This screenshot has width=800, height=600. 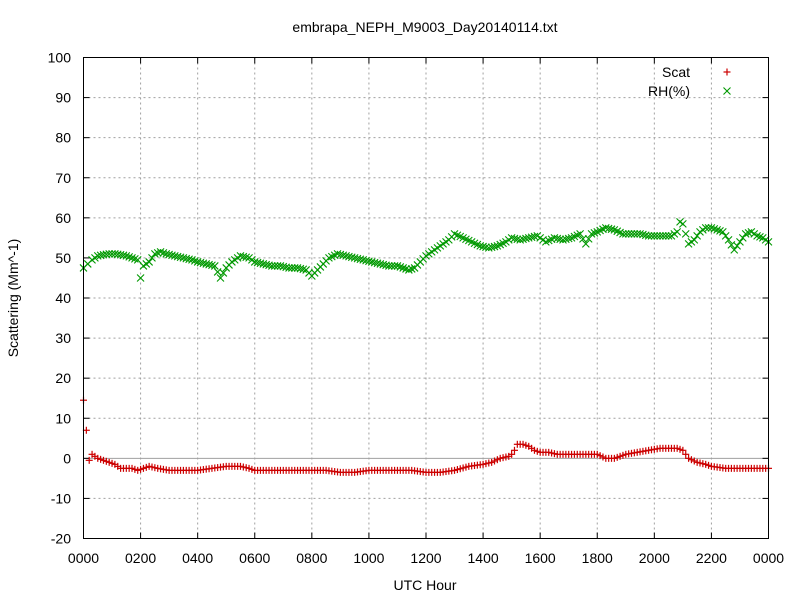 I want to click on y-tick-label: 60, so click(x=63, y=218).